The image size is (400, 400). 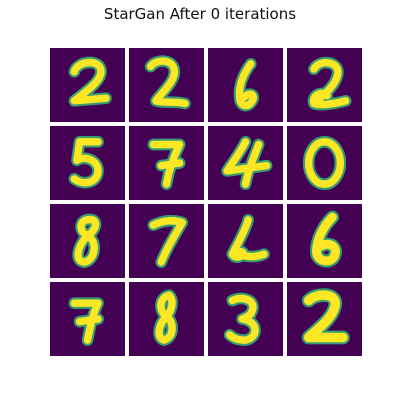 What do you see at coordinates (242, 319) in the screenshot?
I see `digit-3-image` at bounding box center [242, 319].